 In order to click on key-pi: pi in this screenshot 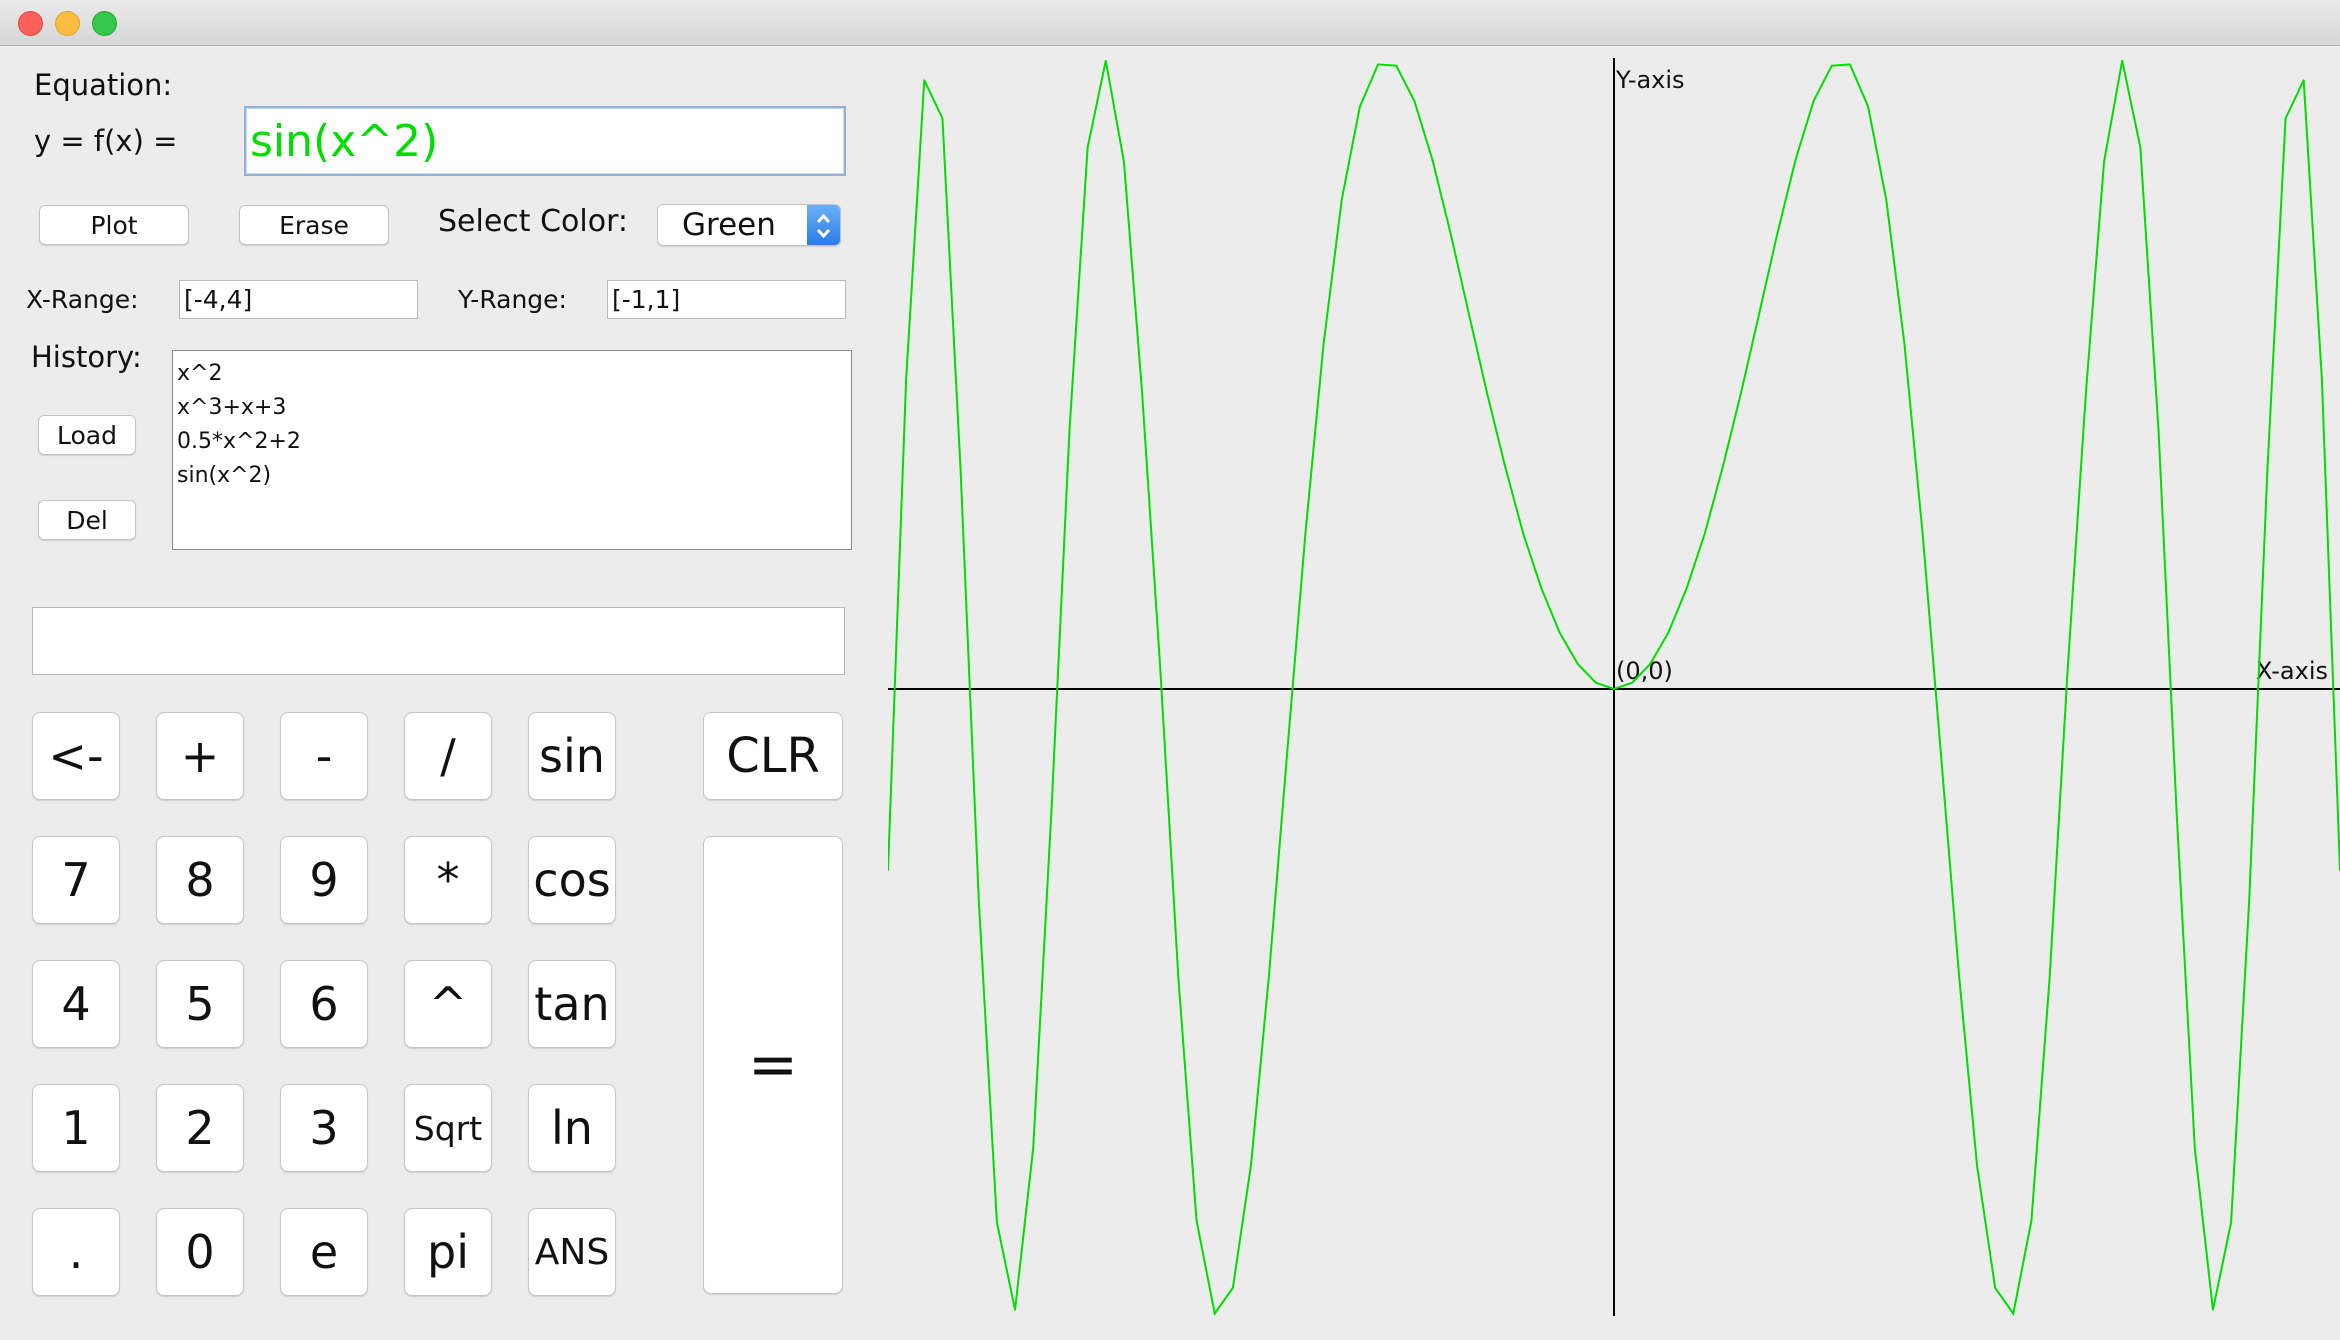, I will do `click(448, 1252)`.